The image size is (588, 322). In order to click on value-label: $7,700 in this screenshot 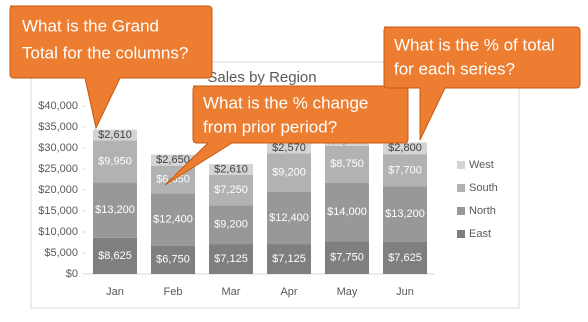, I will do `click(405, 170)`.